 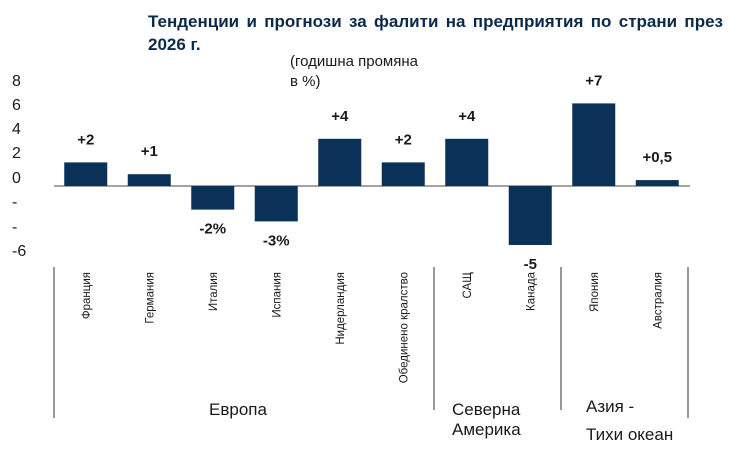 I want to click on x-tick-label: Италия, so click(x=214, y=291).